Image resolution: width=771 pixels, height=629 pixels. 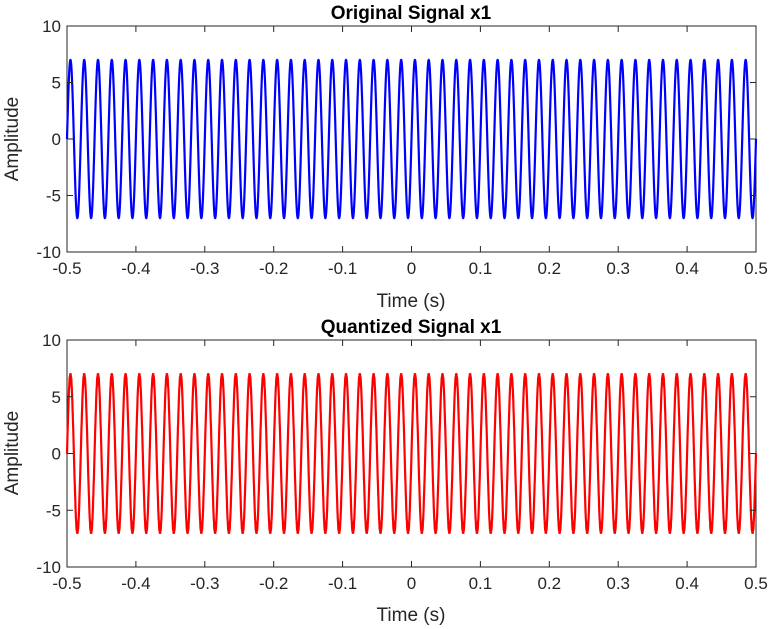 What do you see at coordinates (411, 327) in the screenshot?
I see `chart-title: Quantized Signal x1` at bounding box center [411, 327].